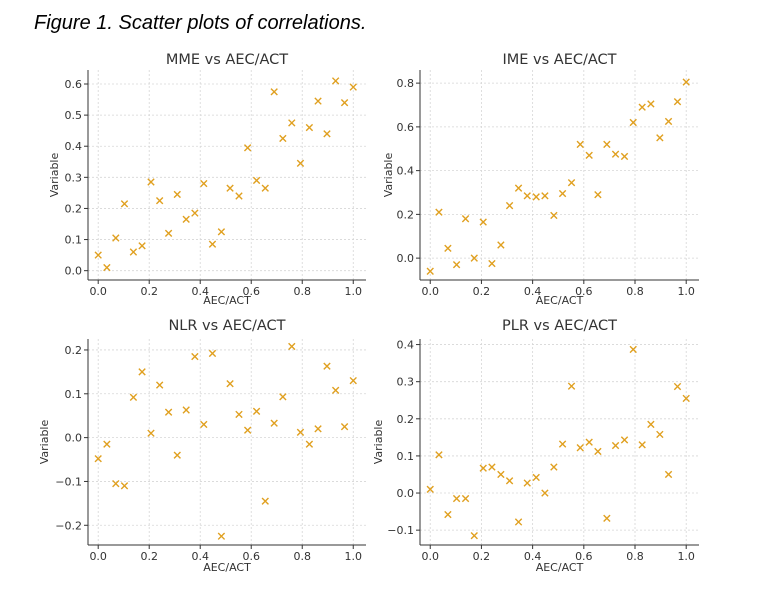 This screenshot has width=772, height=594. Describe the element at coordinates (200, 23) in the screenshot. I see `figure-caption: Figure 1. Scatter plots of correlations.` at that location.